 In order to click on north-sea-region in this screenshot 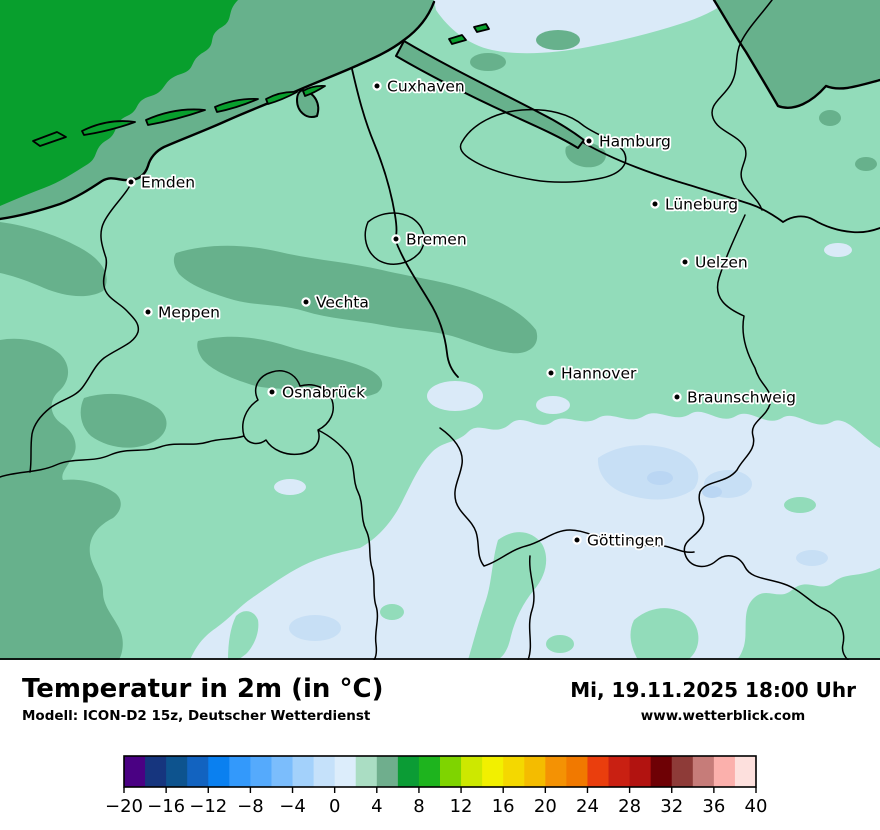, I will do `click(119, 103)`.